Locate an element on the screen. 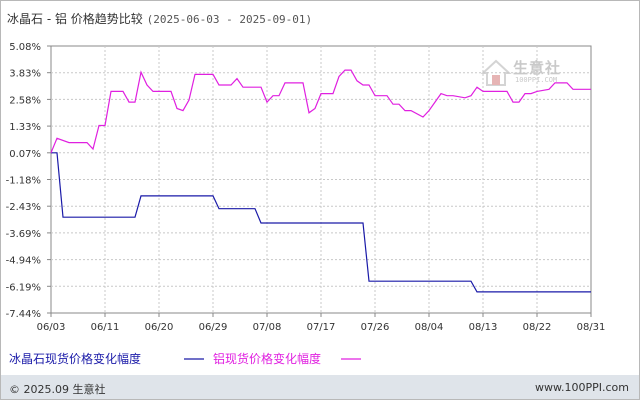  x-tick-label: 08/13 is located at coordinates (483, 327).